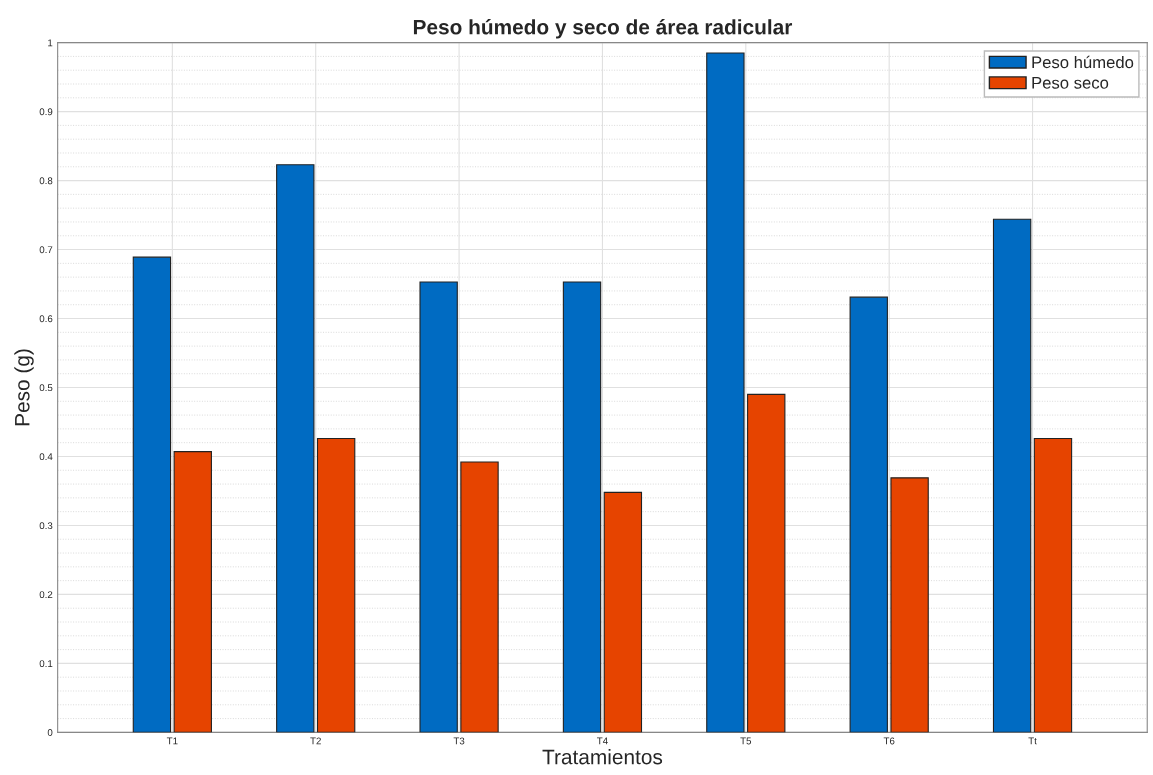 This screenshot has width=1153, height=775. Describe the element at coordinates (46, 388) in the screenshot. I see `y-tick-label: 0.5` at that location.